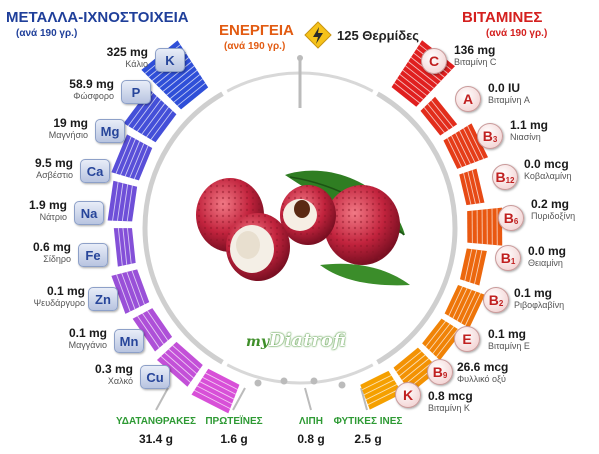 This screenshot has width=599, height=454. What do you see at coordinates (307, 340) in the screenshot?
I see `logo-name: Diatrofi` at bounding box center [307, 340].